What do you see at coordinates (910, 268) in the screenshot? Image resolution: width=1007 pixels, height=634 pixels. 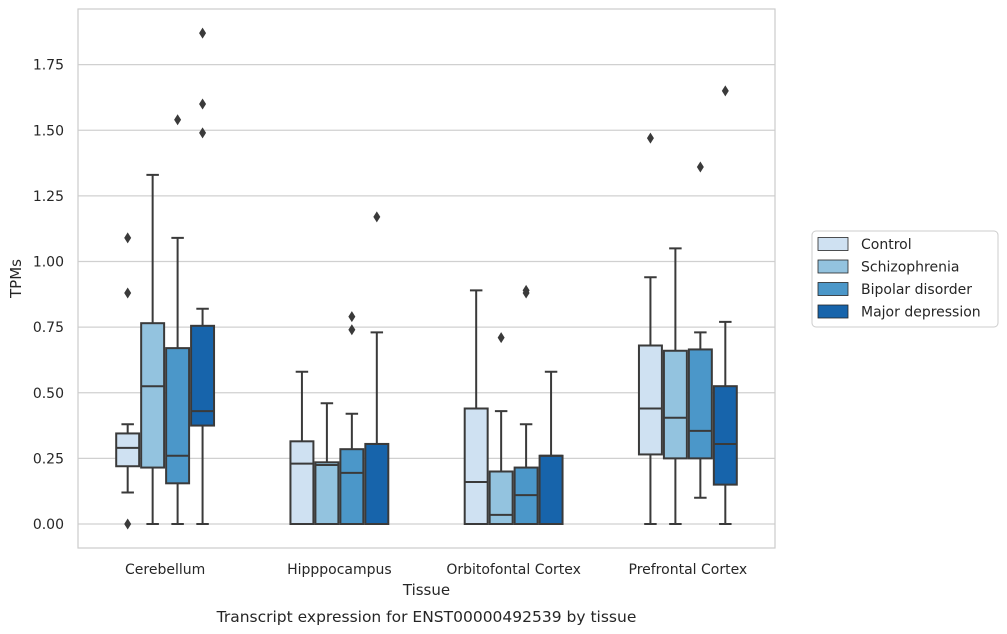 I see `legend-label: Schizophrenia` at bounding box center [910, 268].